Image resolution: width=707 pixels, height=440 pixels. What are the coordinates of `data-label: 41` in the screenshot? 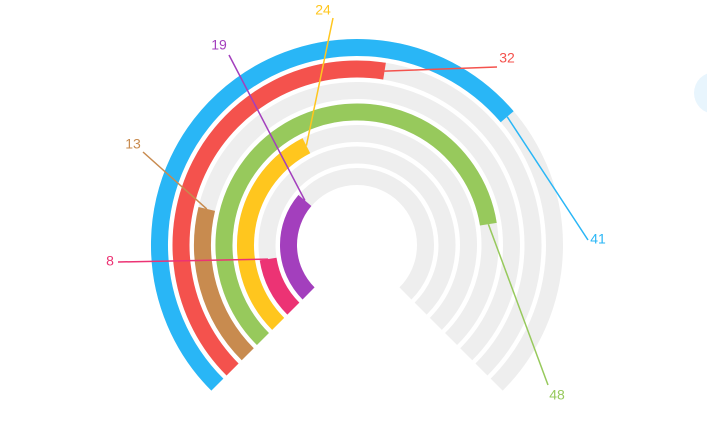 It's located at (598, 239).